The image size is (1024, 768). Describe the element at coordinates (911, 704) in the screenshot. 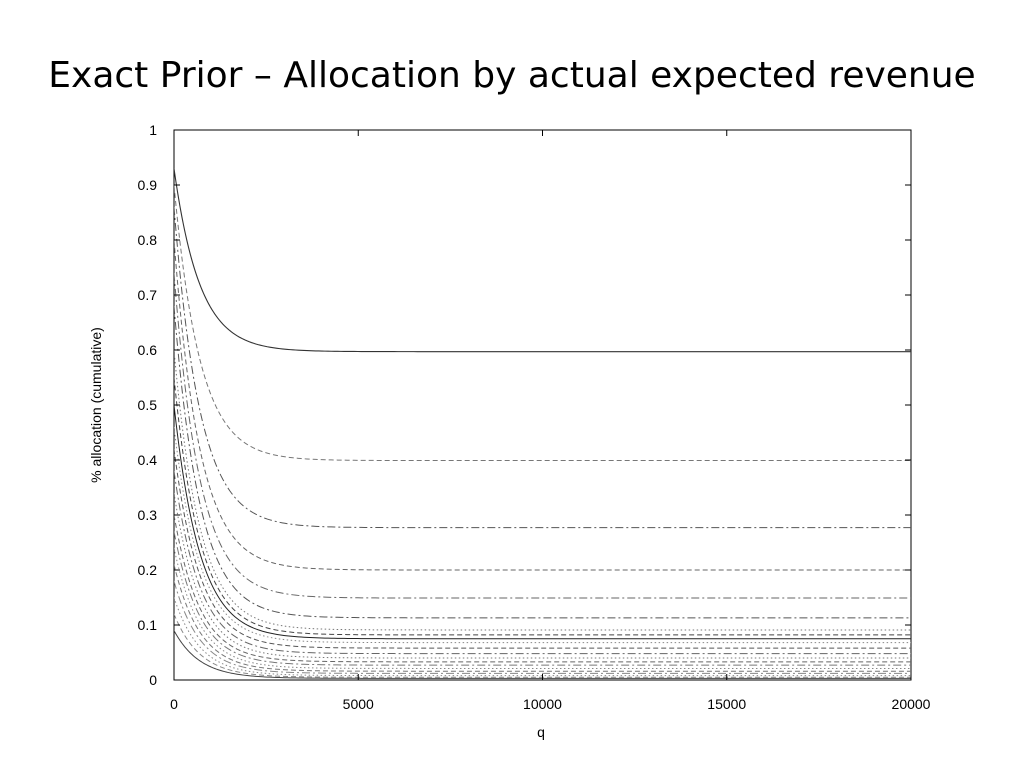

I see `x-tick-label: 20000` at that location.